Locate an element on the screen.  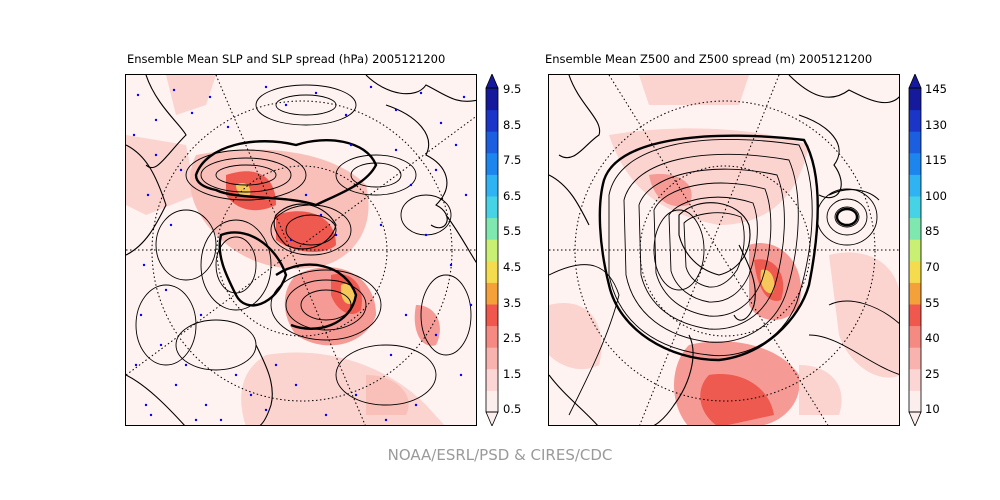
slp-colorbar-tick-label: 8.5 is located at coordinates (512, 124).